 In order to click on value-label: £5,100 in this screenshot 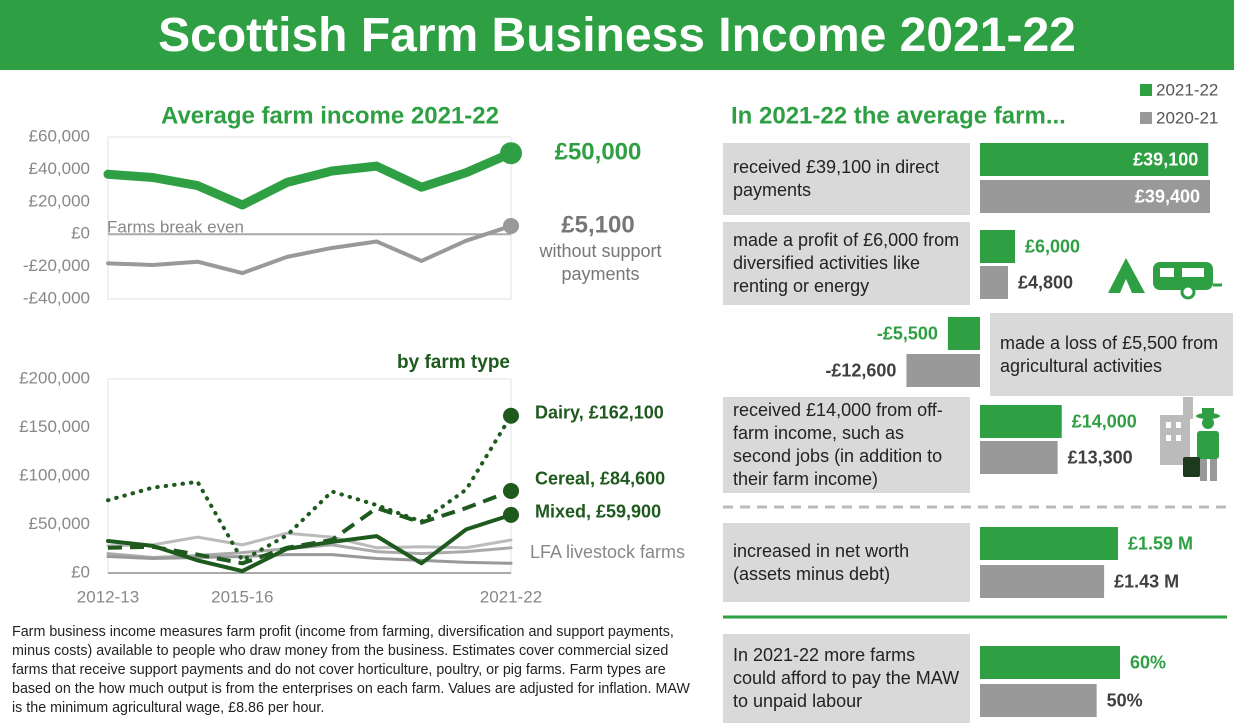, I will do `click(597, 224)`.